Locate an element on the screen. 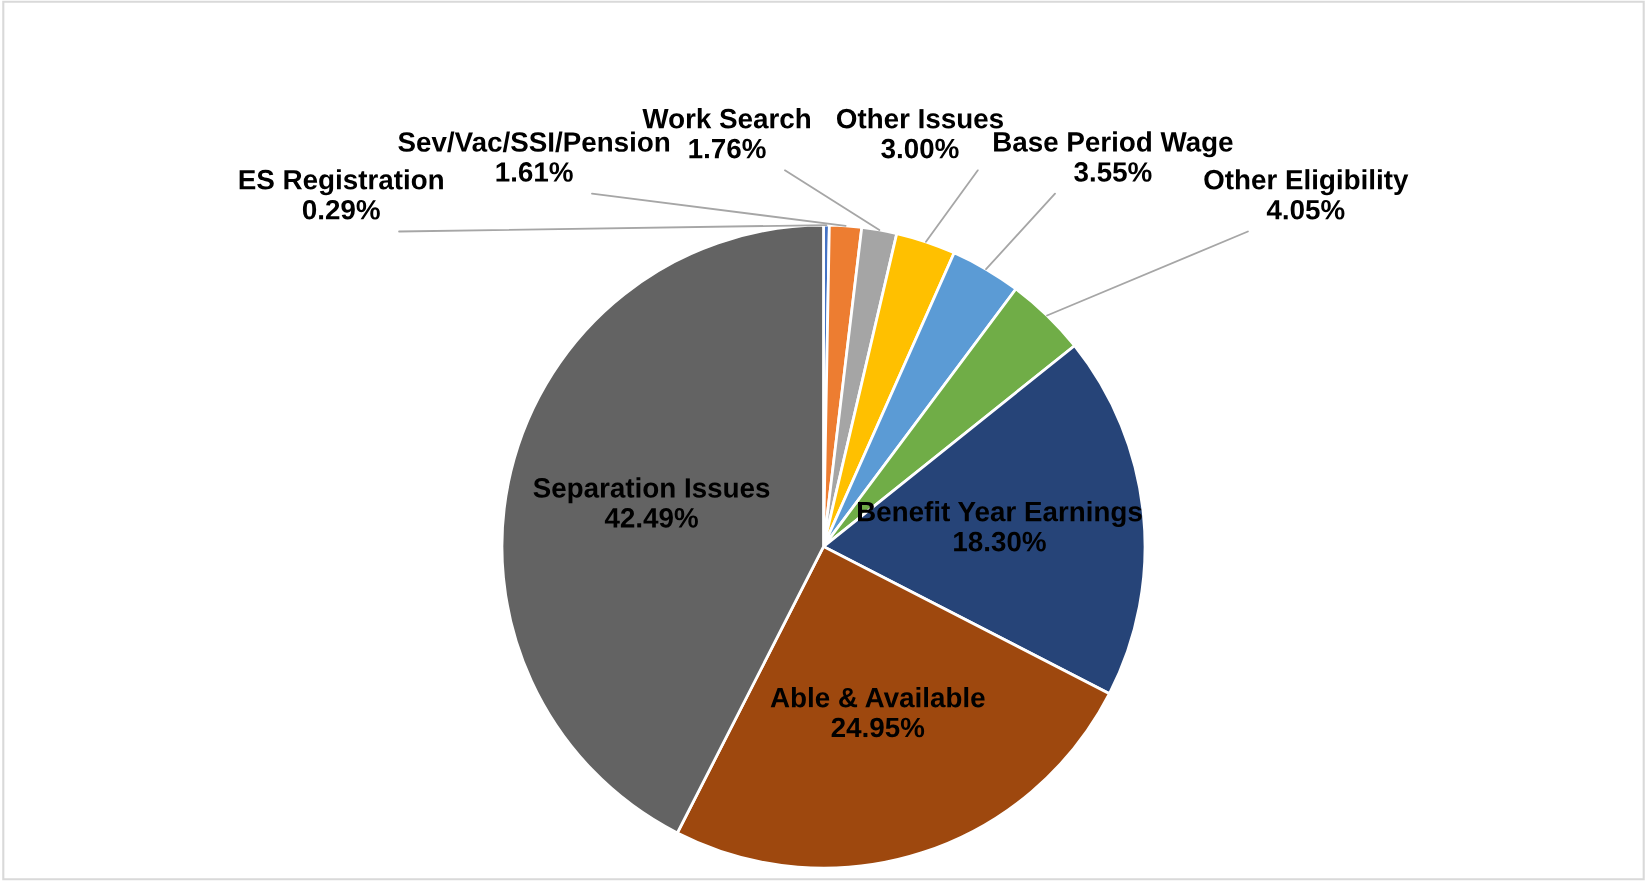  slice-label: Base Period Wage is located at coordinates (1113, 144).